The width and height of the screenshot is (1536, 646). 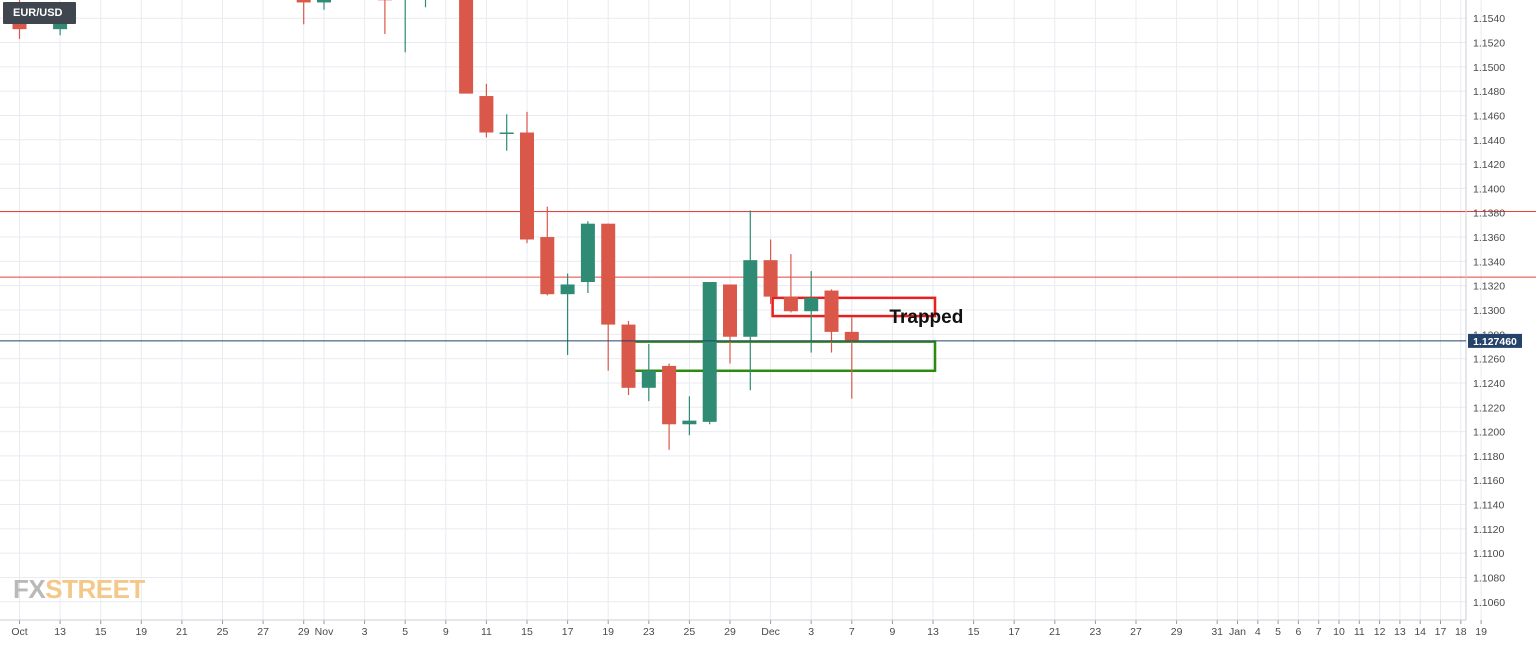 What do you see at coordinates (263, 632) in the screenshot?
I see `x-tick-label: 27` at bounding box center [263, 632].